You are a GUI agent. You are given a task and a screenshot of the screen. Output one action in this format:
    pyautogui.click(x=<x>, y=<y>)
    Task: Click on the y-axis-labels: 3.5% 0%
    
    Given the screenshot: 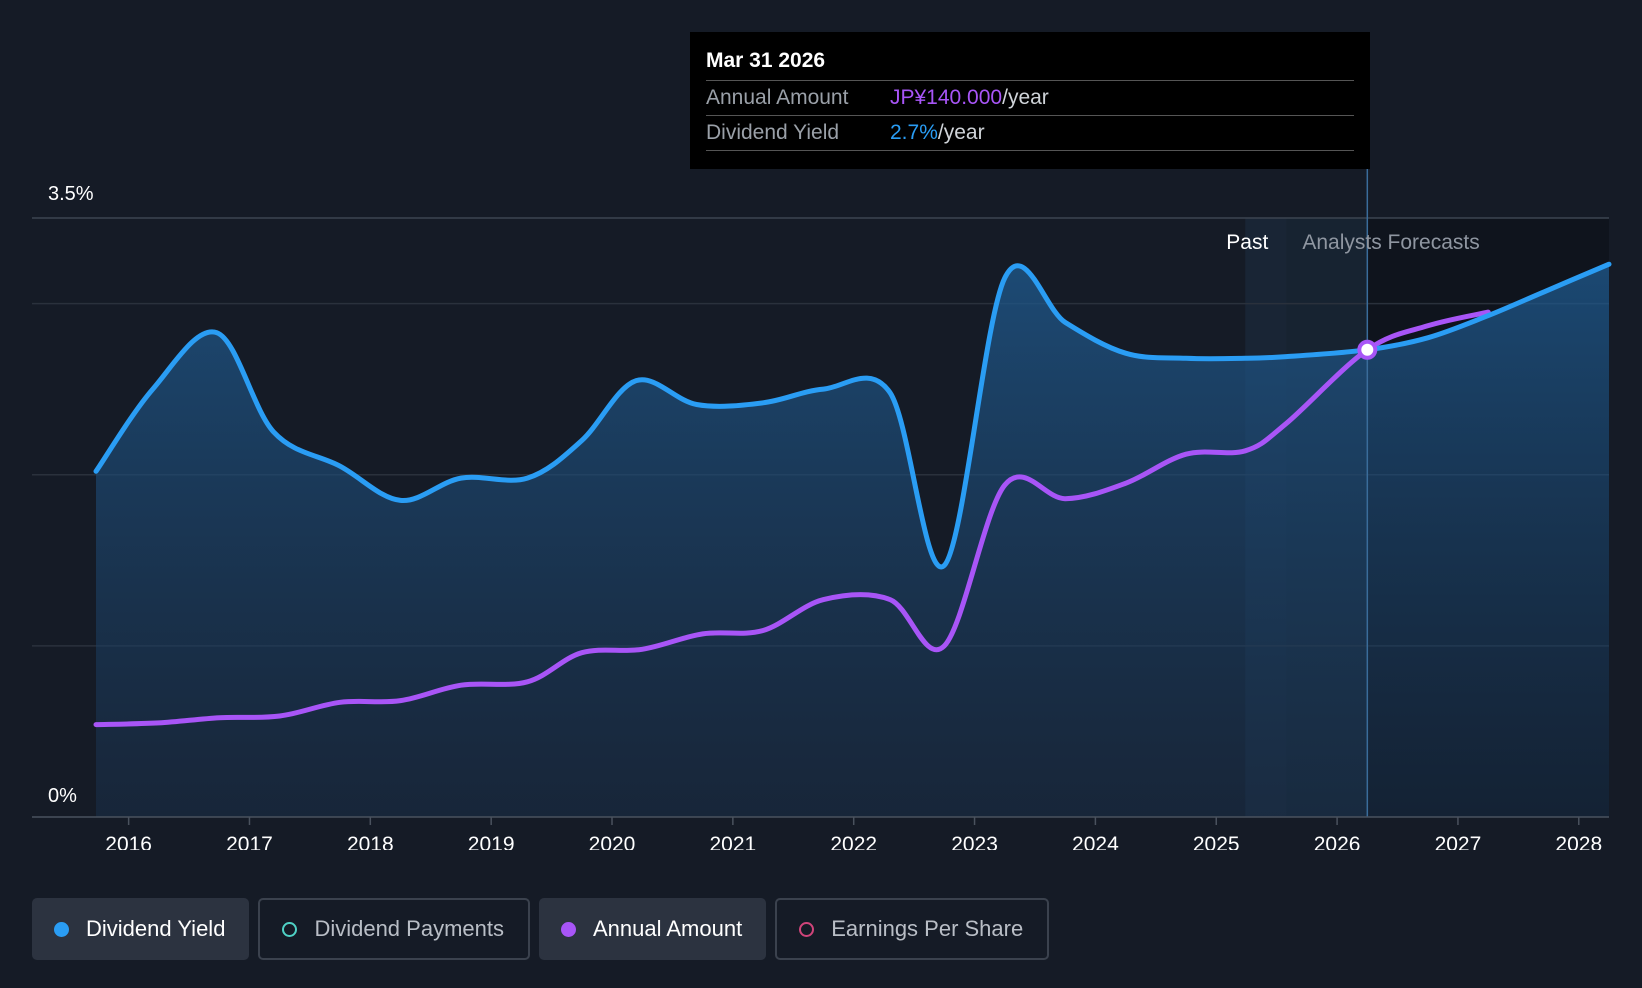 What is the action you would take?
    pyautogui.click(x=71, y=495)
    